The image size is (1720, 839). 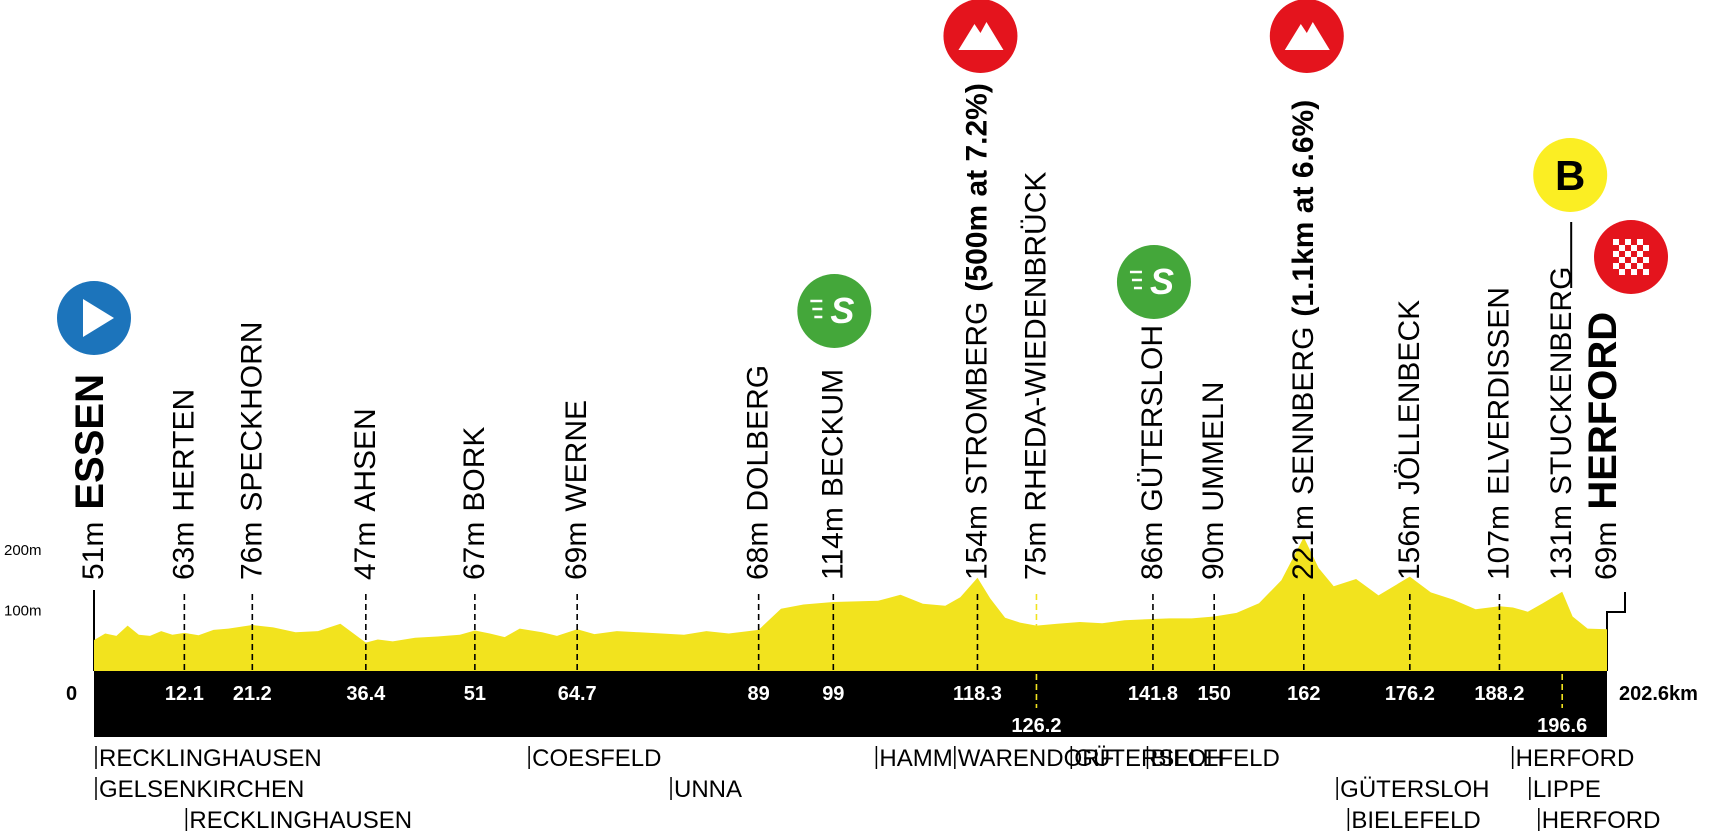 What do you see at coordinates (1498, 542) in the screenshot?
I see `altitude-label-elverdissen: 107m` at bounding box center [1498, 542].